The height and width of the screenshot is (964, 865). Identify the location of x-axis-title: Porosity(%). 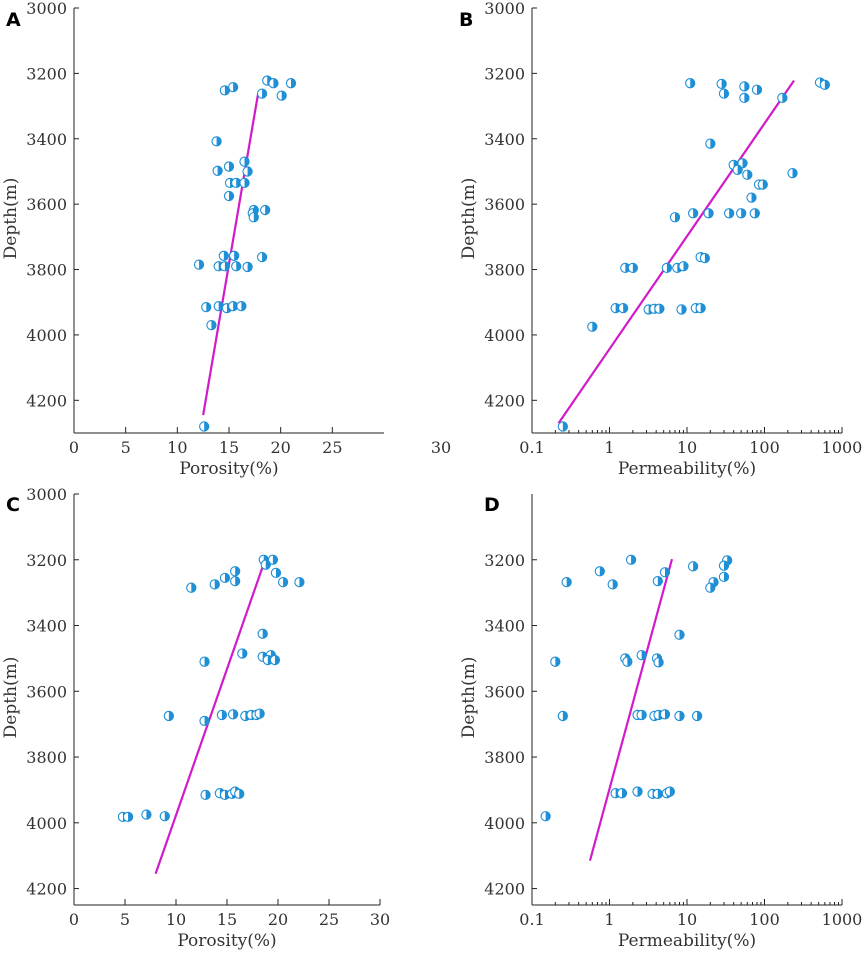
(228, 469).